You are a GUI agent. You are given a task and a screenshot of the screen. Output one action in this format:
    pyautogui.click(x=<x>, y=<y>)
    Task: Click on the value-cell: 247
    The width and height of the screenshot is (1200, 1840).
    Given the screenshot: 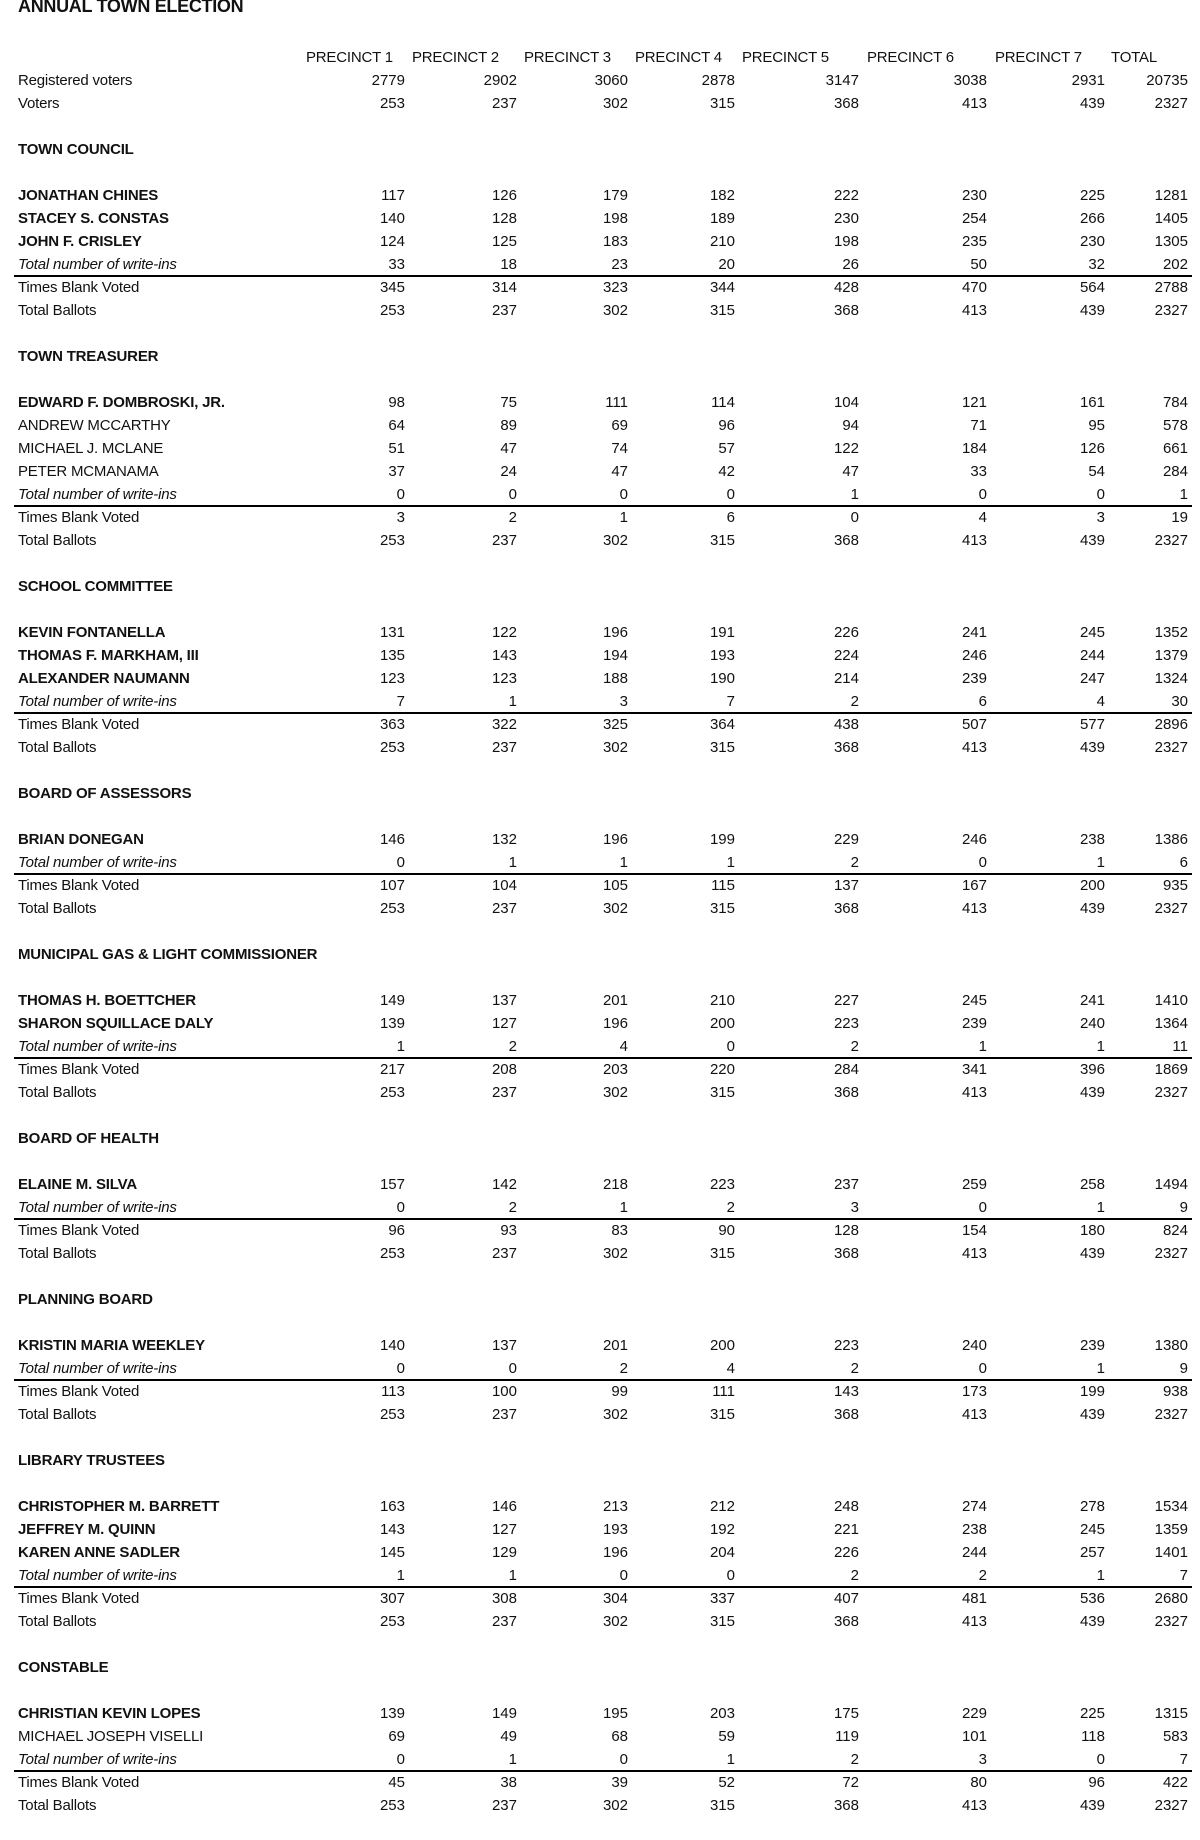 What is the action you would take?
    pyautogui.click(x=1092, y=678)
    